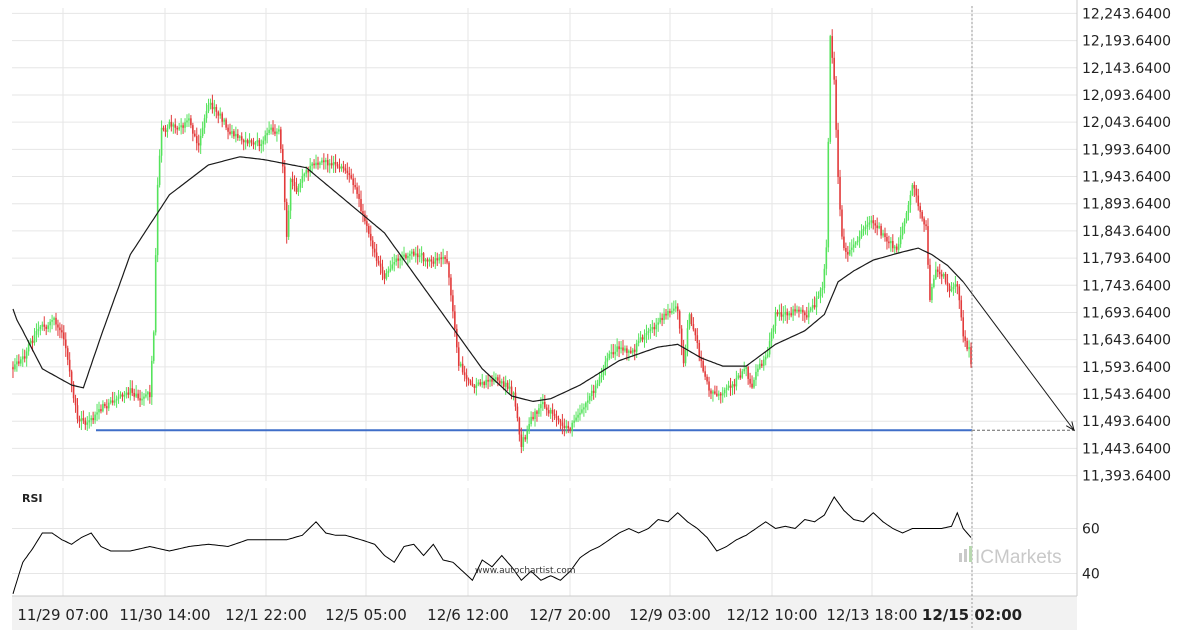  What do you see at coordinates (1018, 557) in the screenshot?
I see `svg-text: ICMarkets` at bounding box center [1018, 557].